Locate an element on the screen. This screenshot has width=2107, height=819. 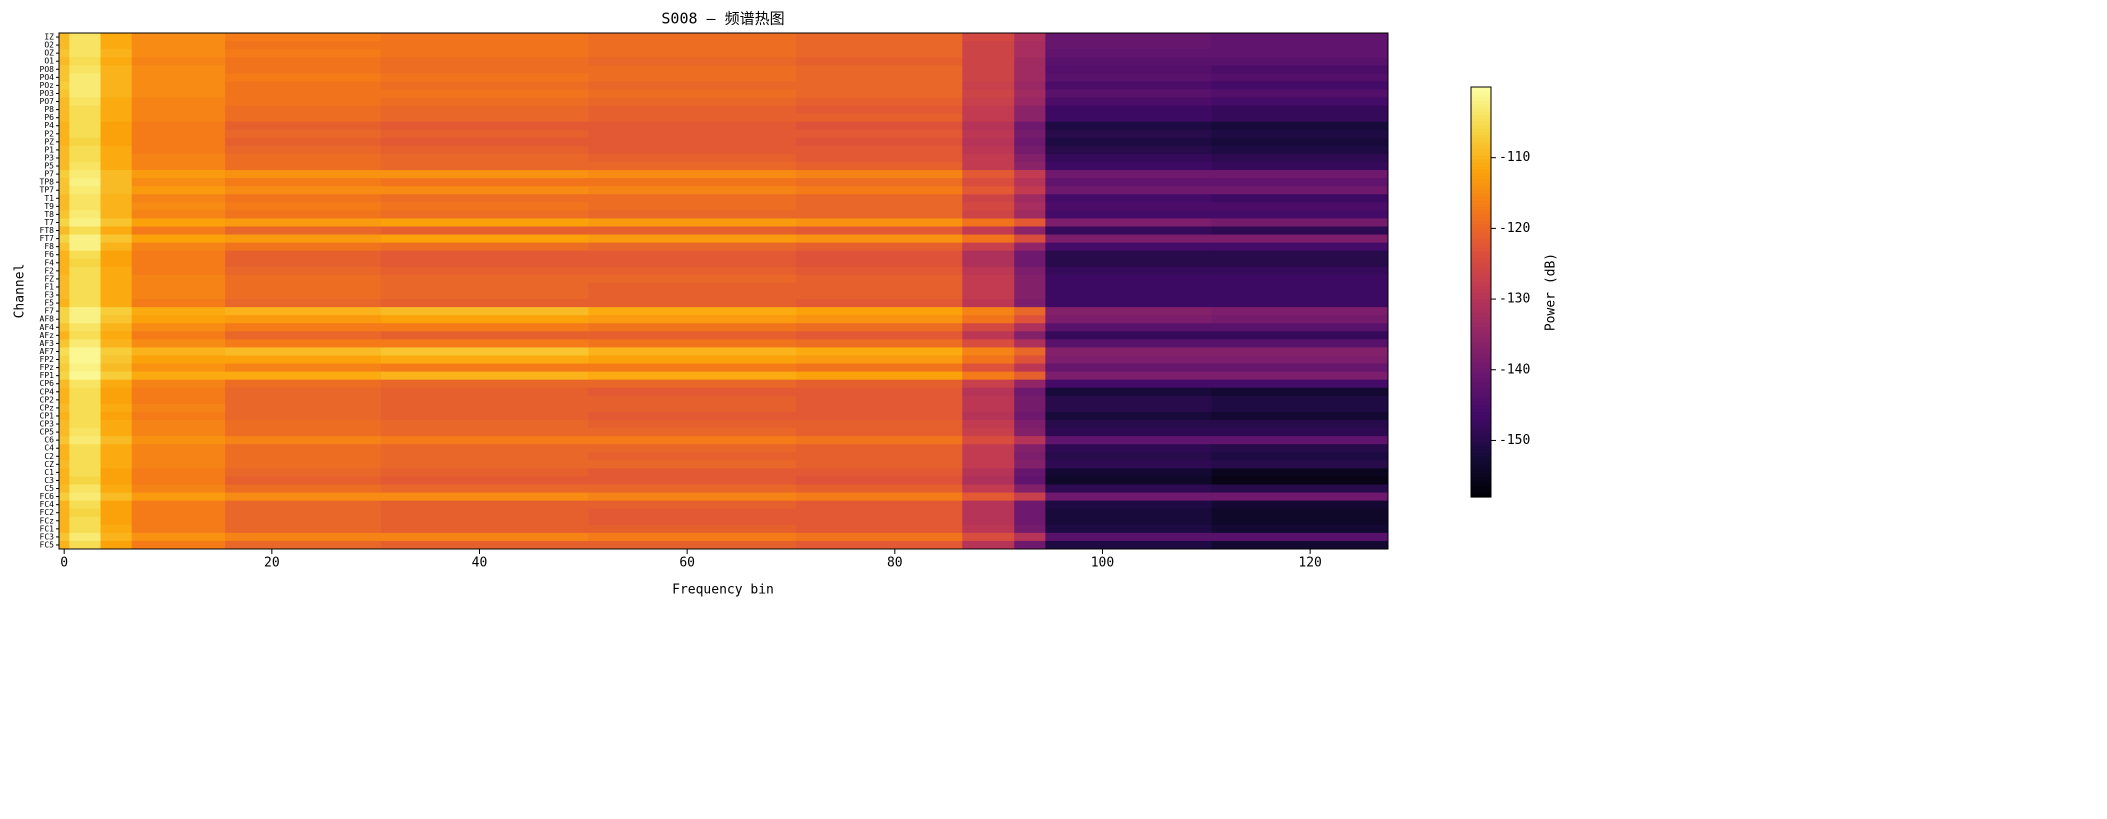
y-tick-label: T9 is located at coordinates (49, 206).